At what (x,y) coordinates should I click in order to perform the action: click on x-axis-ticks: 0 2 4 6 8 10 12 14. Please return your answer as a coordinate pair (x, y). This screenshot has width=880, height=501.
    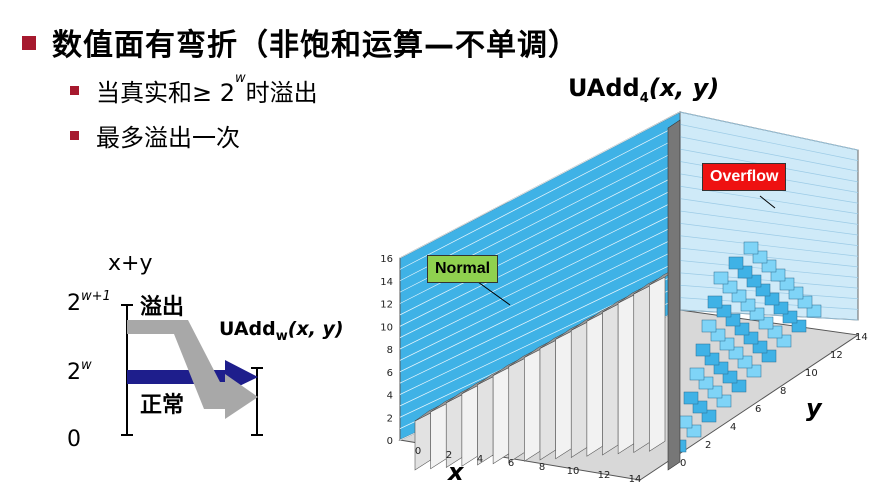
    Looking at the image, I should click on (528, 465).